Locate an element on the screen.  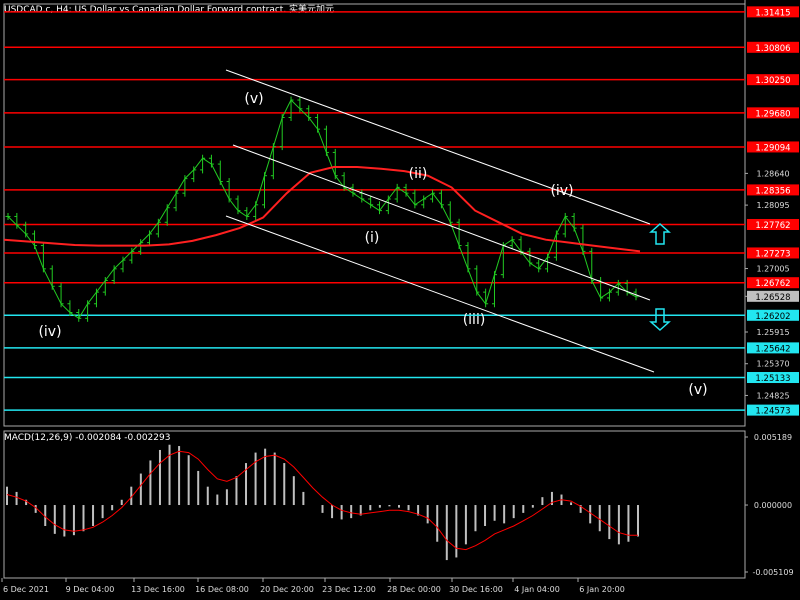
wave-label: (i) is located at coordinates (372, 238).